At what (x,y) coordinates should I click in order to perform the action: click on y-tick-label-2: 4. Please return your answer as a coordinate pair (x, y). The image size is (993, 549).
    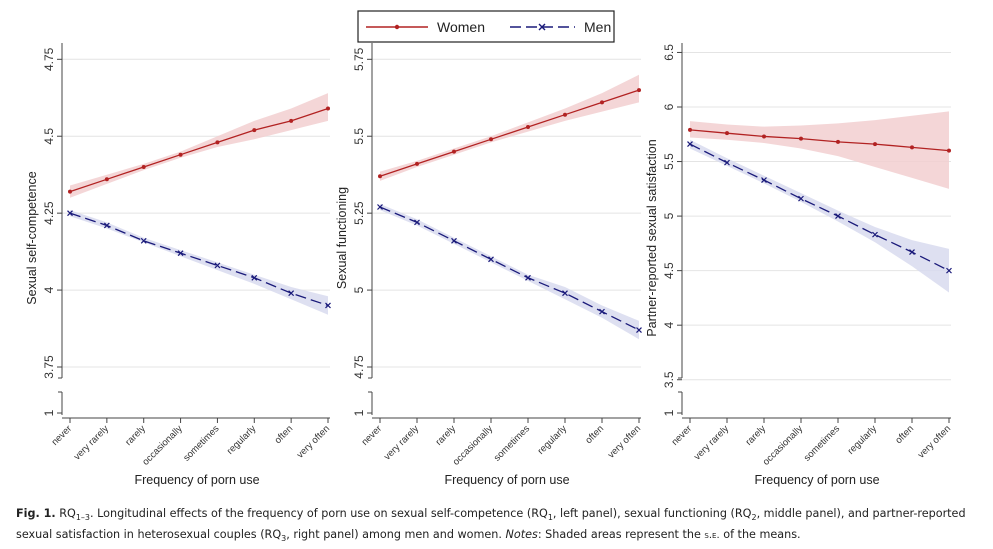
    Looking at the image, I should click on (669, 325).